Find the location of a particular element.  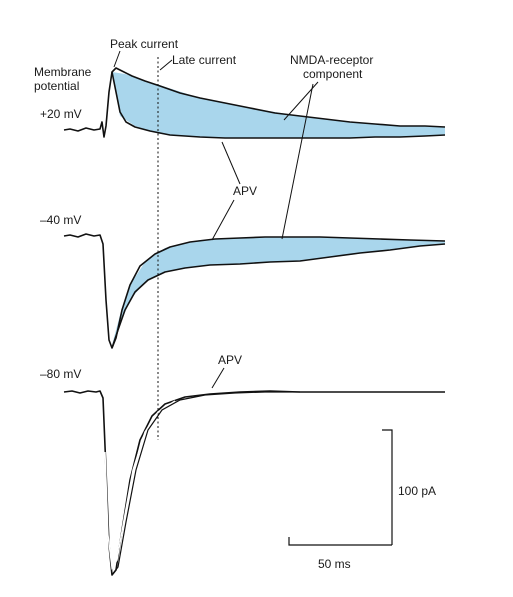

trace-80mv-apv-inner is located at coordinates (140, 485).